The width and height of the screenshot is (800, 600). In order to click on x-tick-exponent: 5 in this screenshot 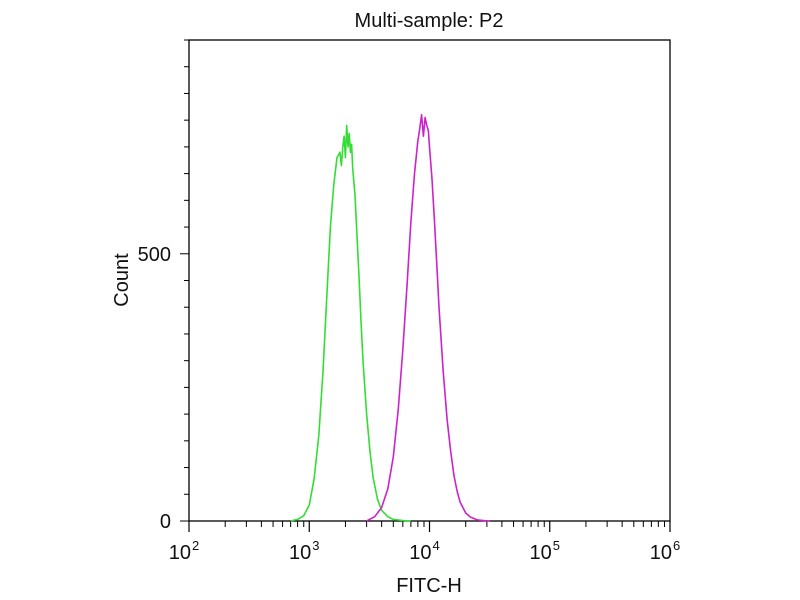, I will do `click(556, 545)`.